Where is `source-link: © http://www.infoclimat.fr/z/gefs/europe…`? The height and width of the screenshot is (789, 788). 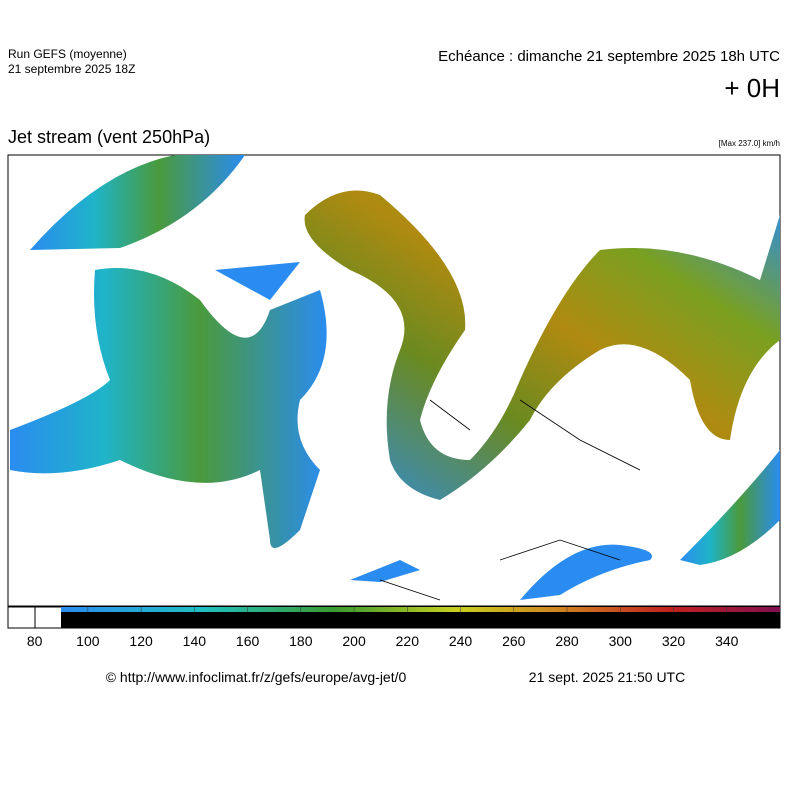
source-link: © http://www.infoclimat.fr/z/gefs/europe… is located at coordinates (256, 677).